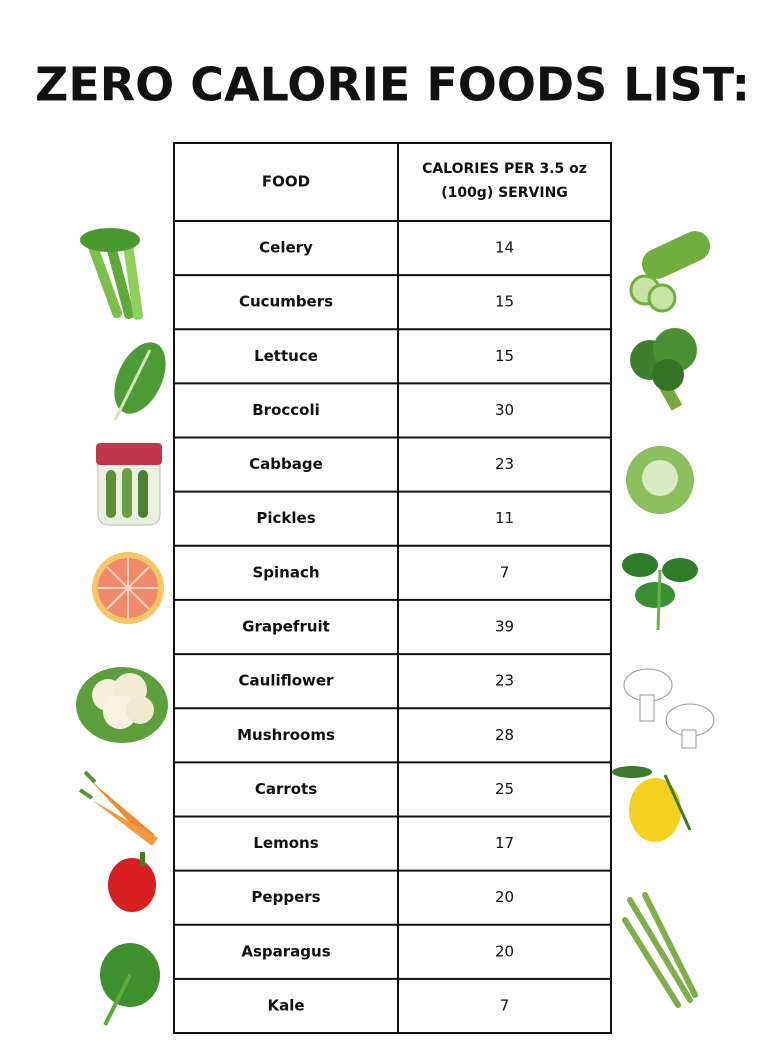 This screenshot has width=768, height=1044. What do you see at coordinates (285, 843) in the screenshot?
I see `food-name: Lemons` at bounding box center [285, 843].